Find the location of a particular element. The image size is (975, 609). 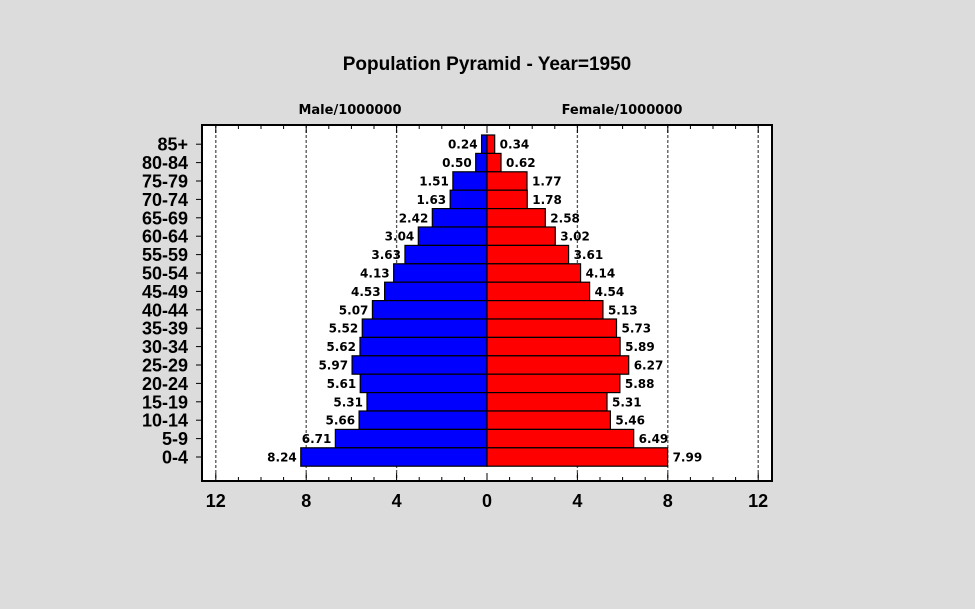

female-value-label: 5.31 is located at coordinates (627, 402).